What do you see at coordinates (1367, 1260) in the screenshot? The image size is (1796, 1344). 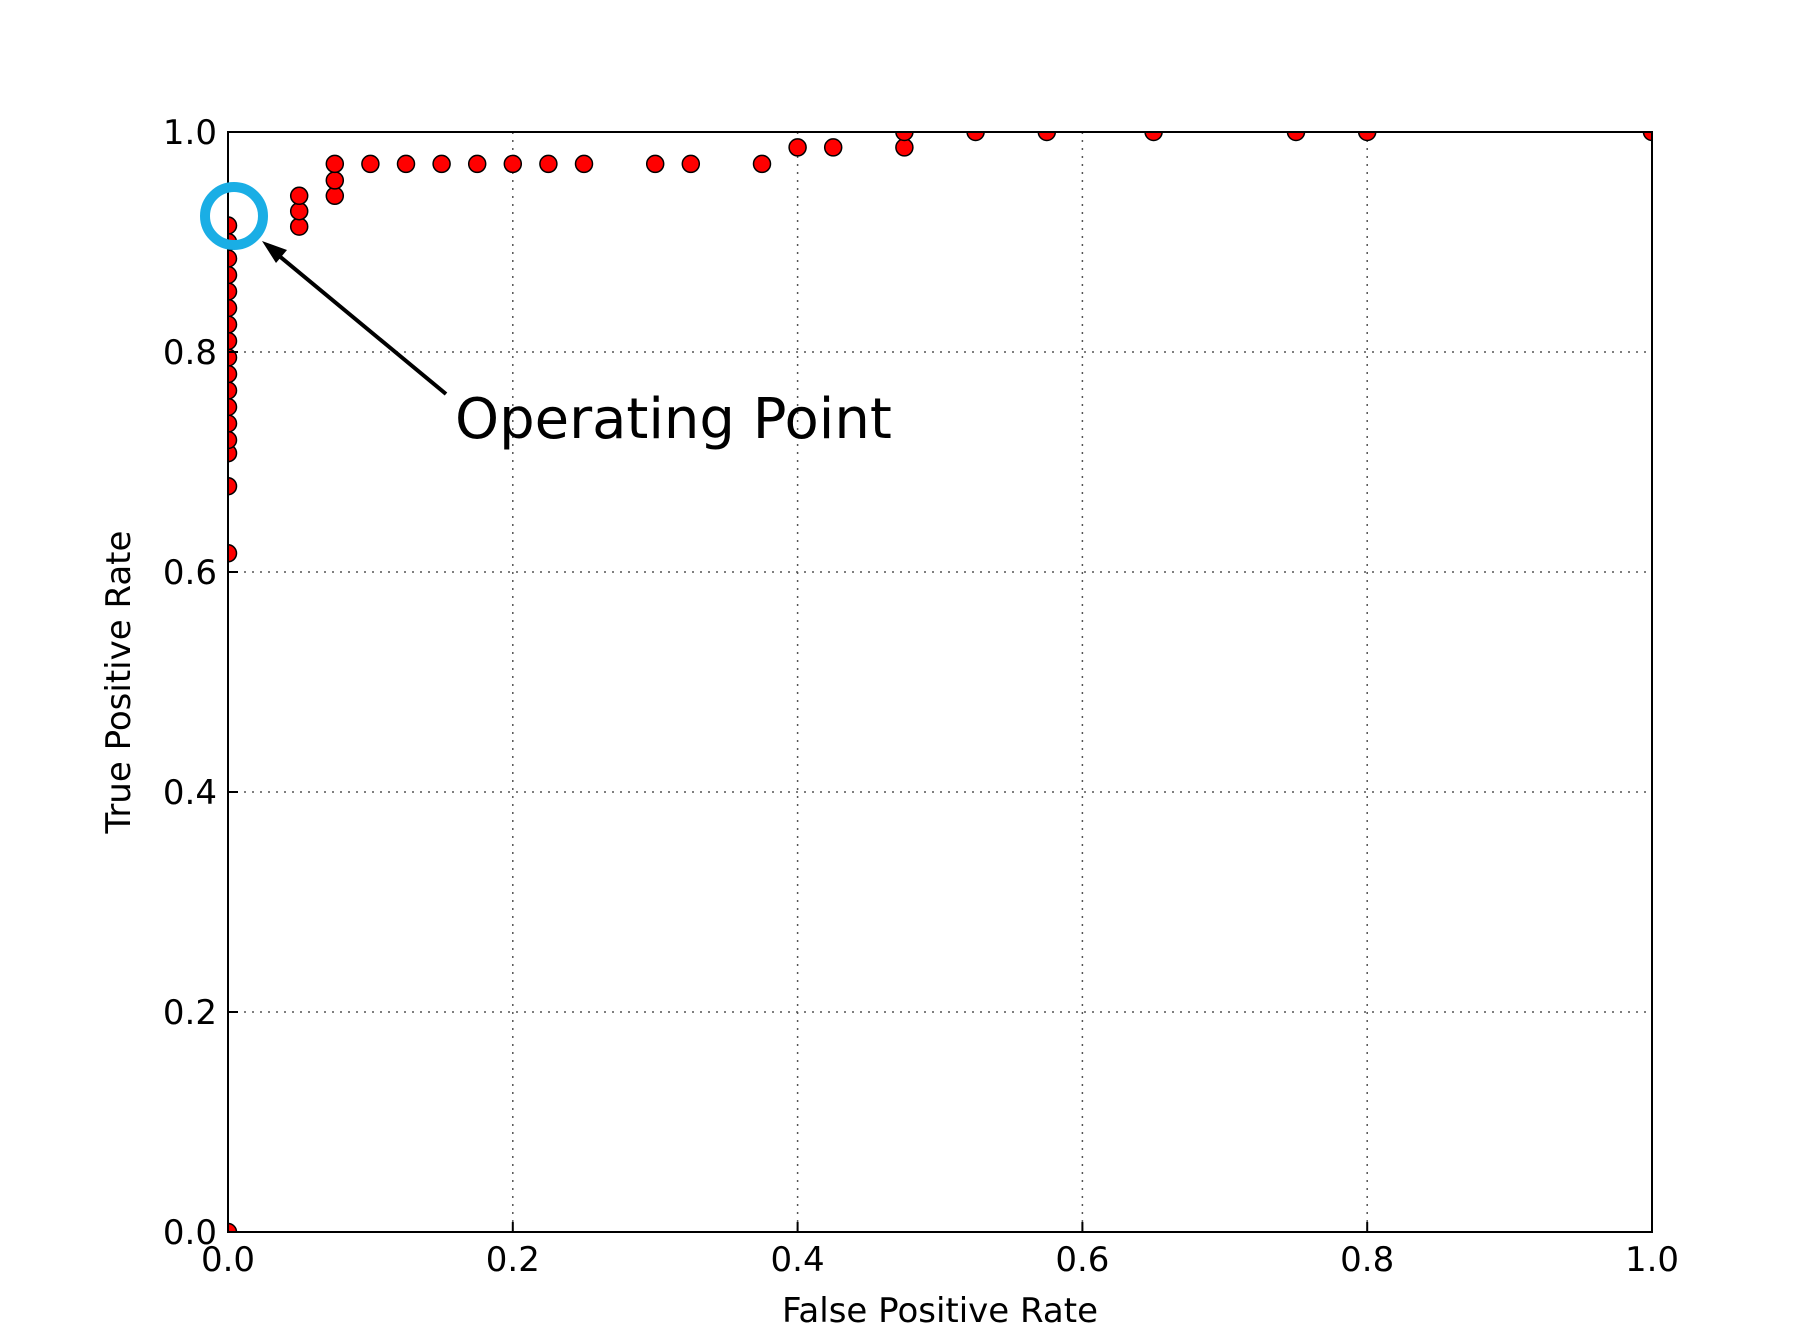 I see `x-tick-label: 0.8` at bounding box center [1367, 1260].